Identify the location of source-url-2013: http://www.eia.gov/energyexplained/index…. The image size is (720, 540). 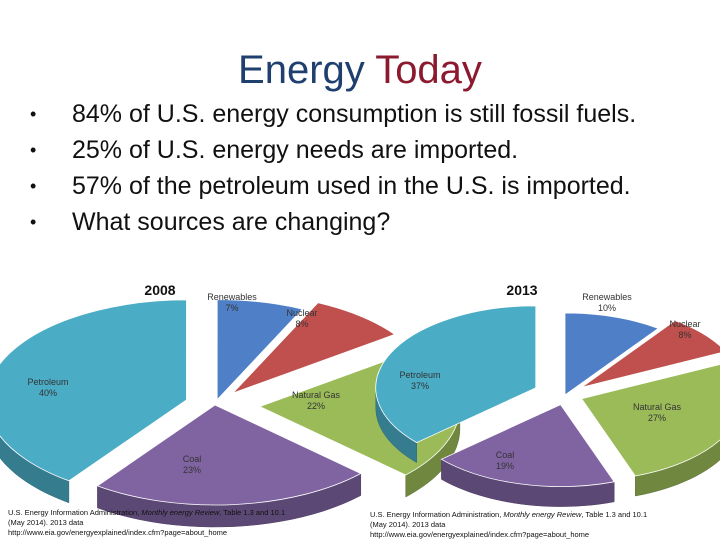
(479, 534).